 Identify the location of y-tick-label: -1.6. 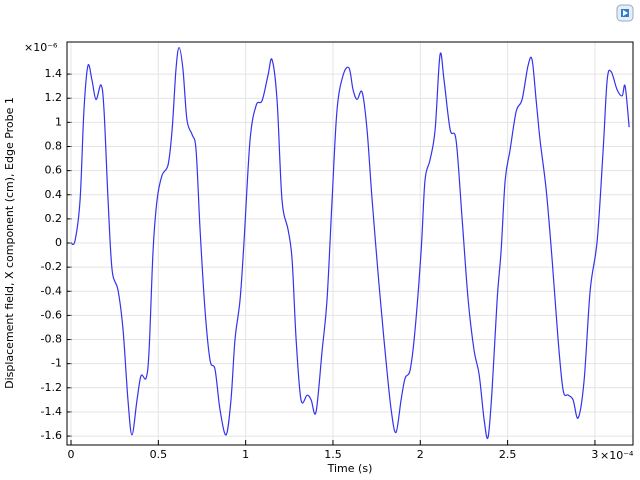
(51, 435).